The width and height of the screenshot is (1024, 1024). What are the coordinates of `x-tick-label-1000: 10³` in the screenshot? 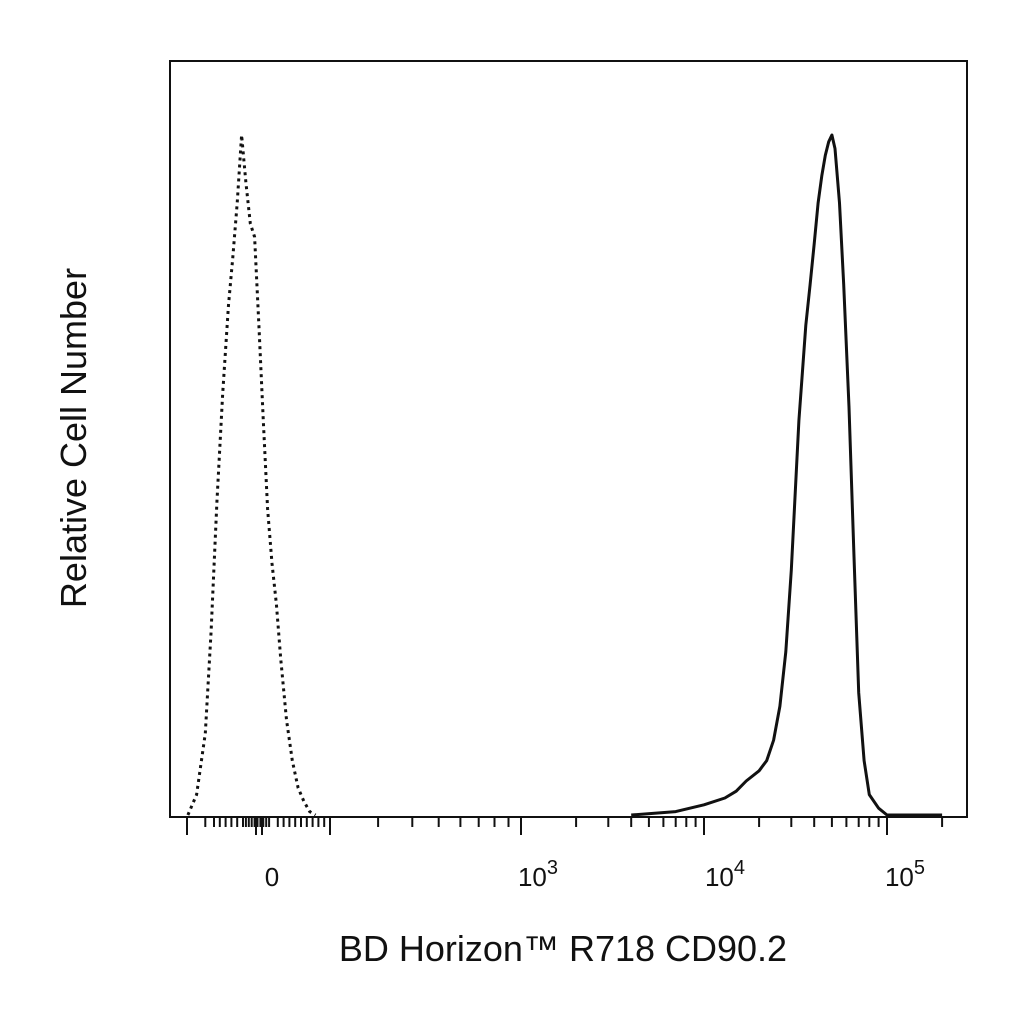 It's located at (538, 874).